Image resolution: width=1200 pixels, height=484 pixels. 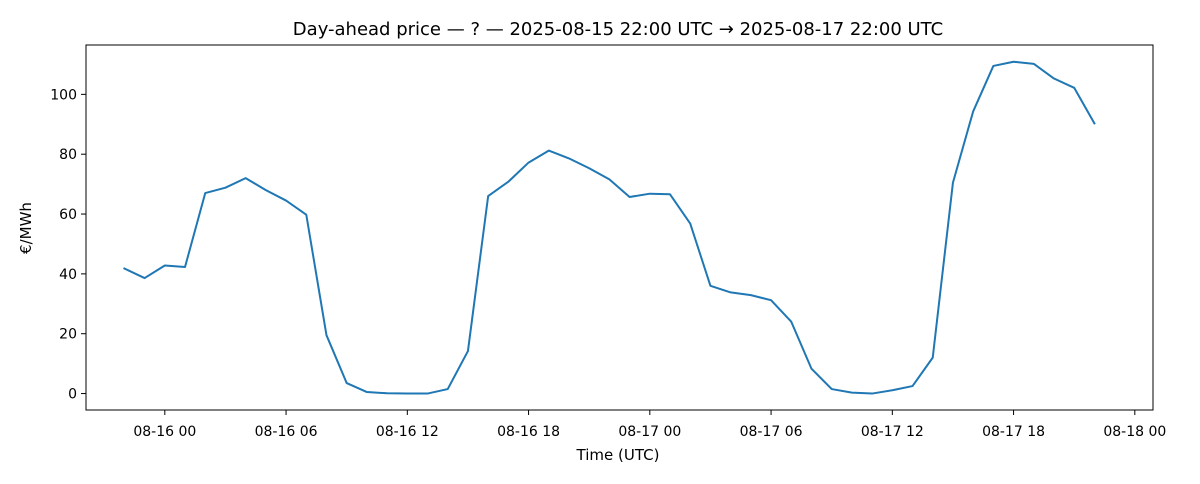 What do you see at coordinates (72, 395) in the screenshot?
I see `y-tick-label: 0` at bounding box center [72, 395].